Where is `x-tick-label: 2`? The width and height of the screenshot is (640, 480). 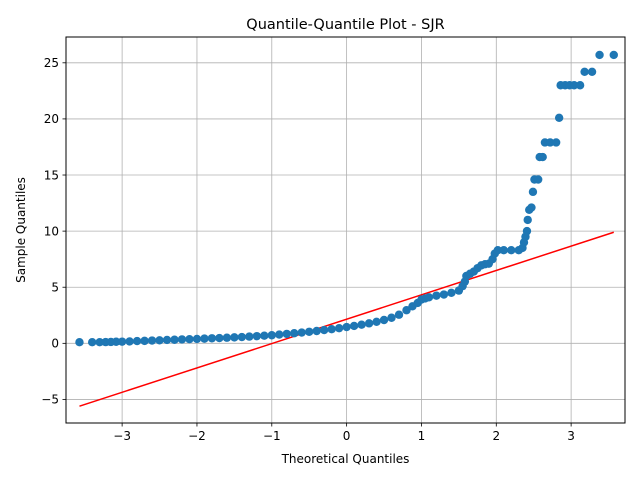 x-tick-label: 2 is located at coordinates (496, 436).